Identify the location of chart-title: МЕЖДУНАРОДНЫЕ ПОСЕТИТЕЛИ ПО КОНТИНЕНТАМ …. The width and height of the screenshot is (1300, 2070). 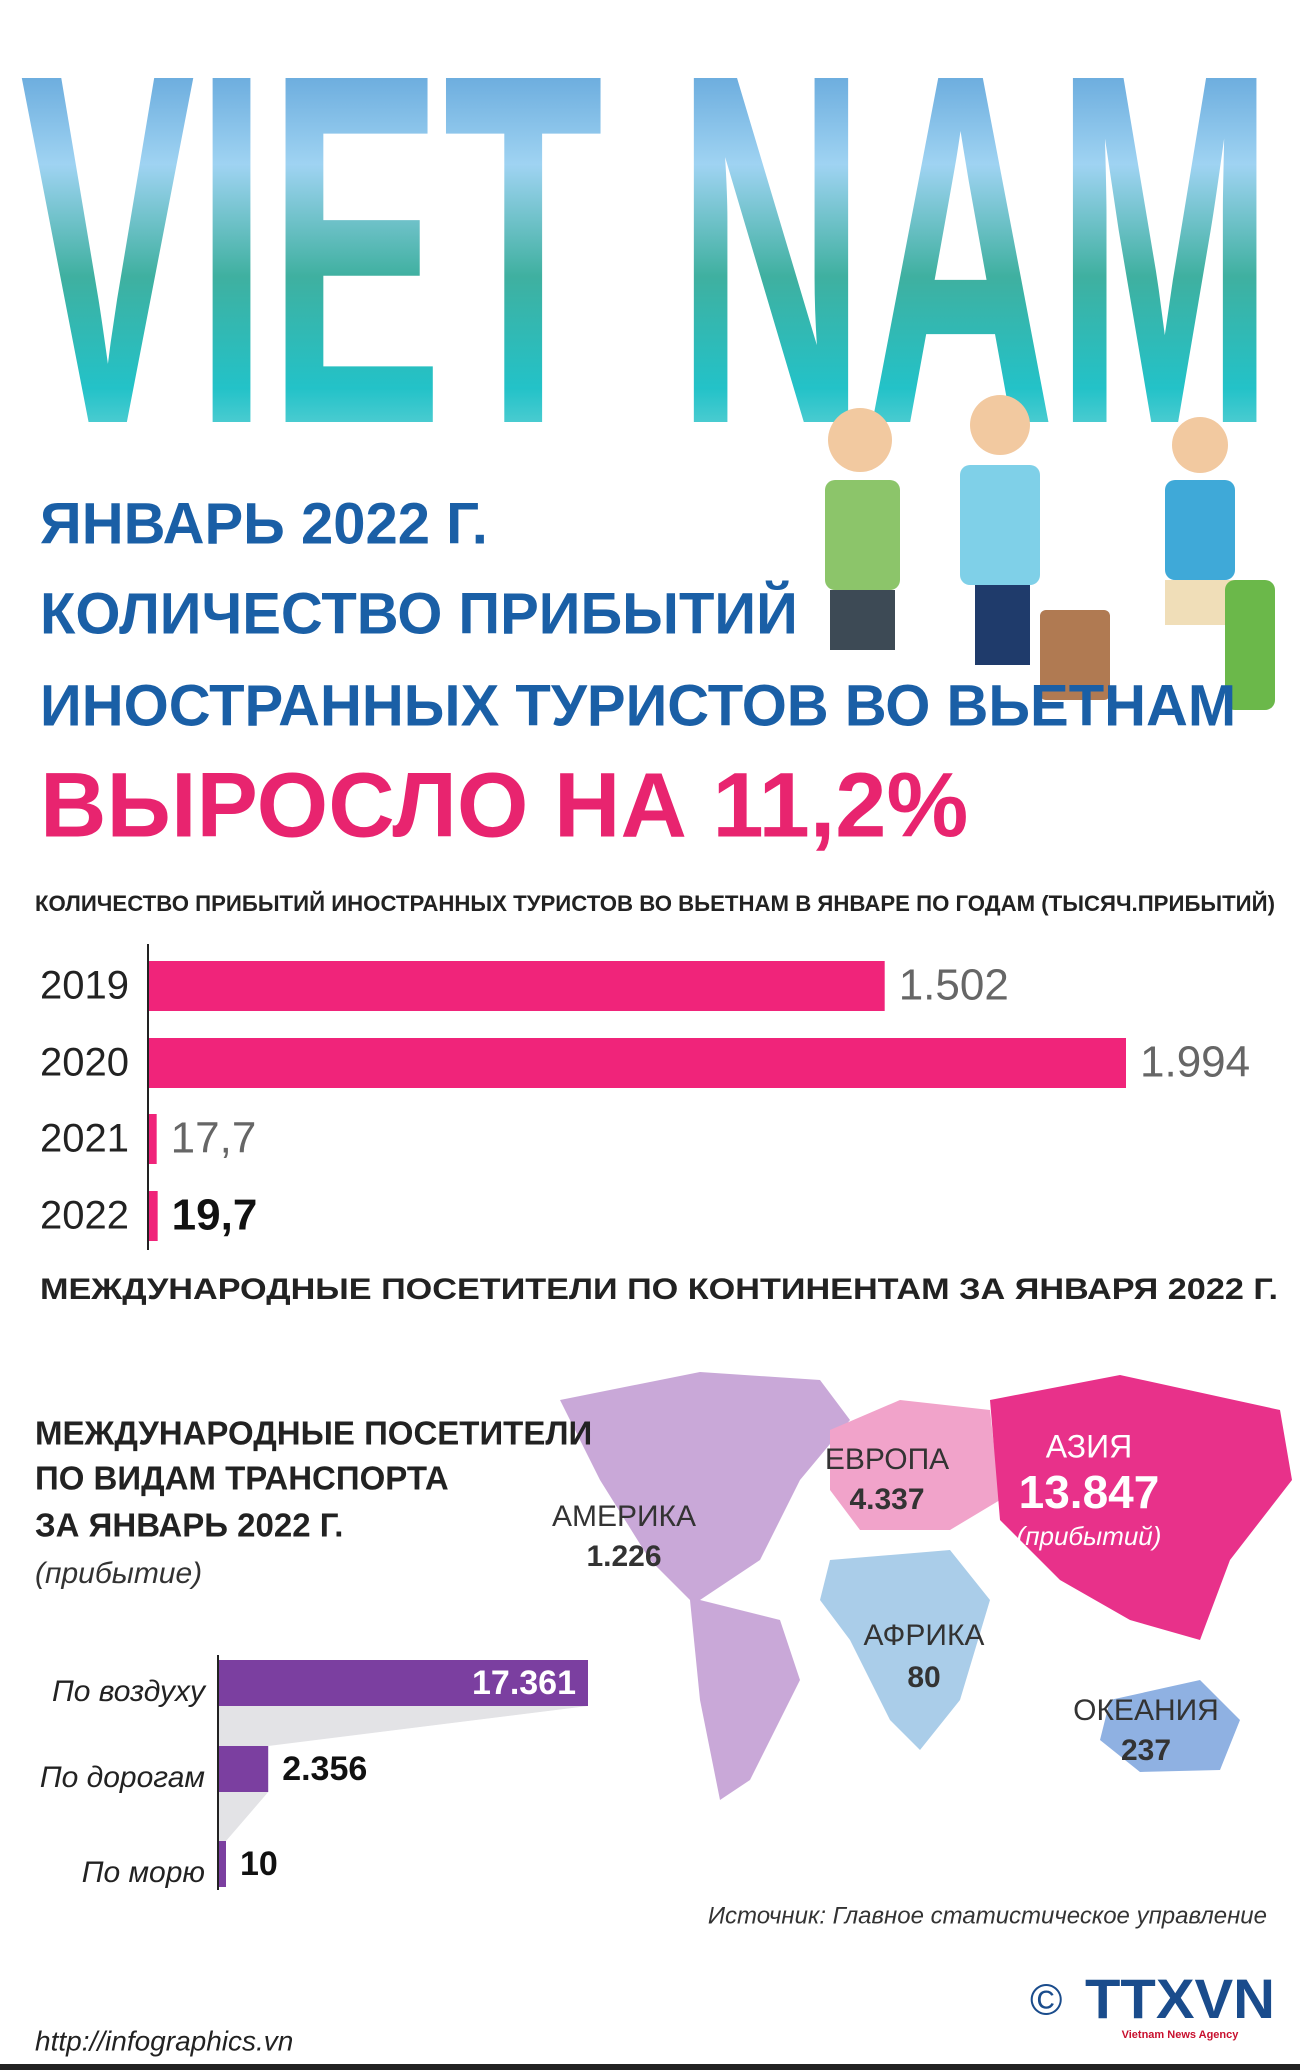
(659, 1289).